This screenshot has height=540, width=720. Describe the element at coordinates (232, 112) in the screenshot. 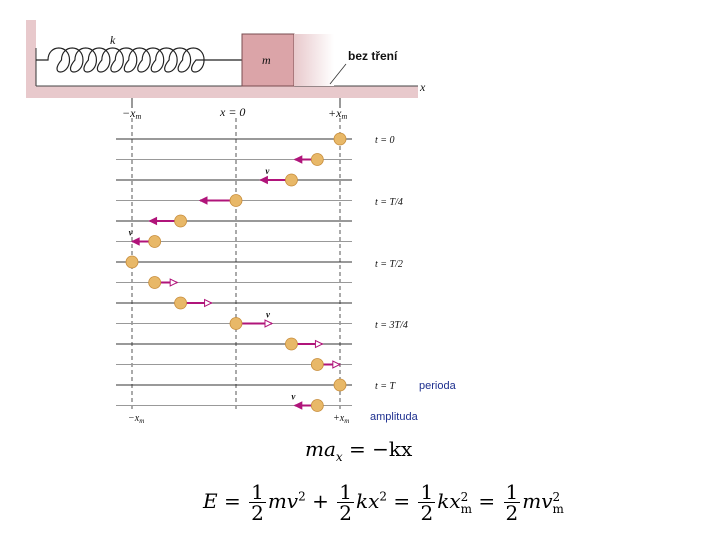

I see `x-zero-label: x = 0` at that location.